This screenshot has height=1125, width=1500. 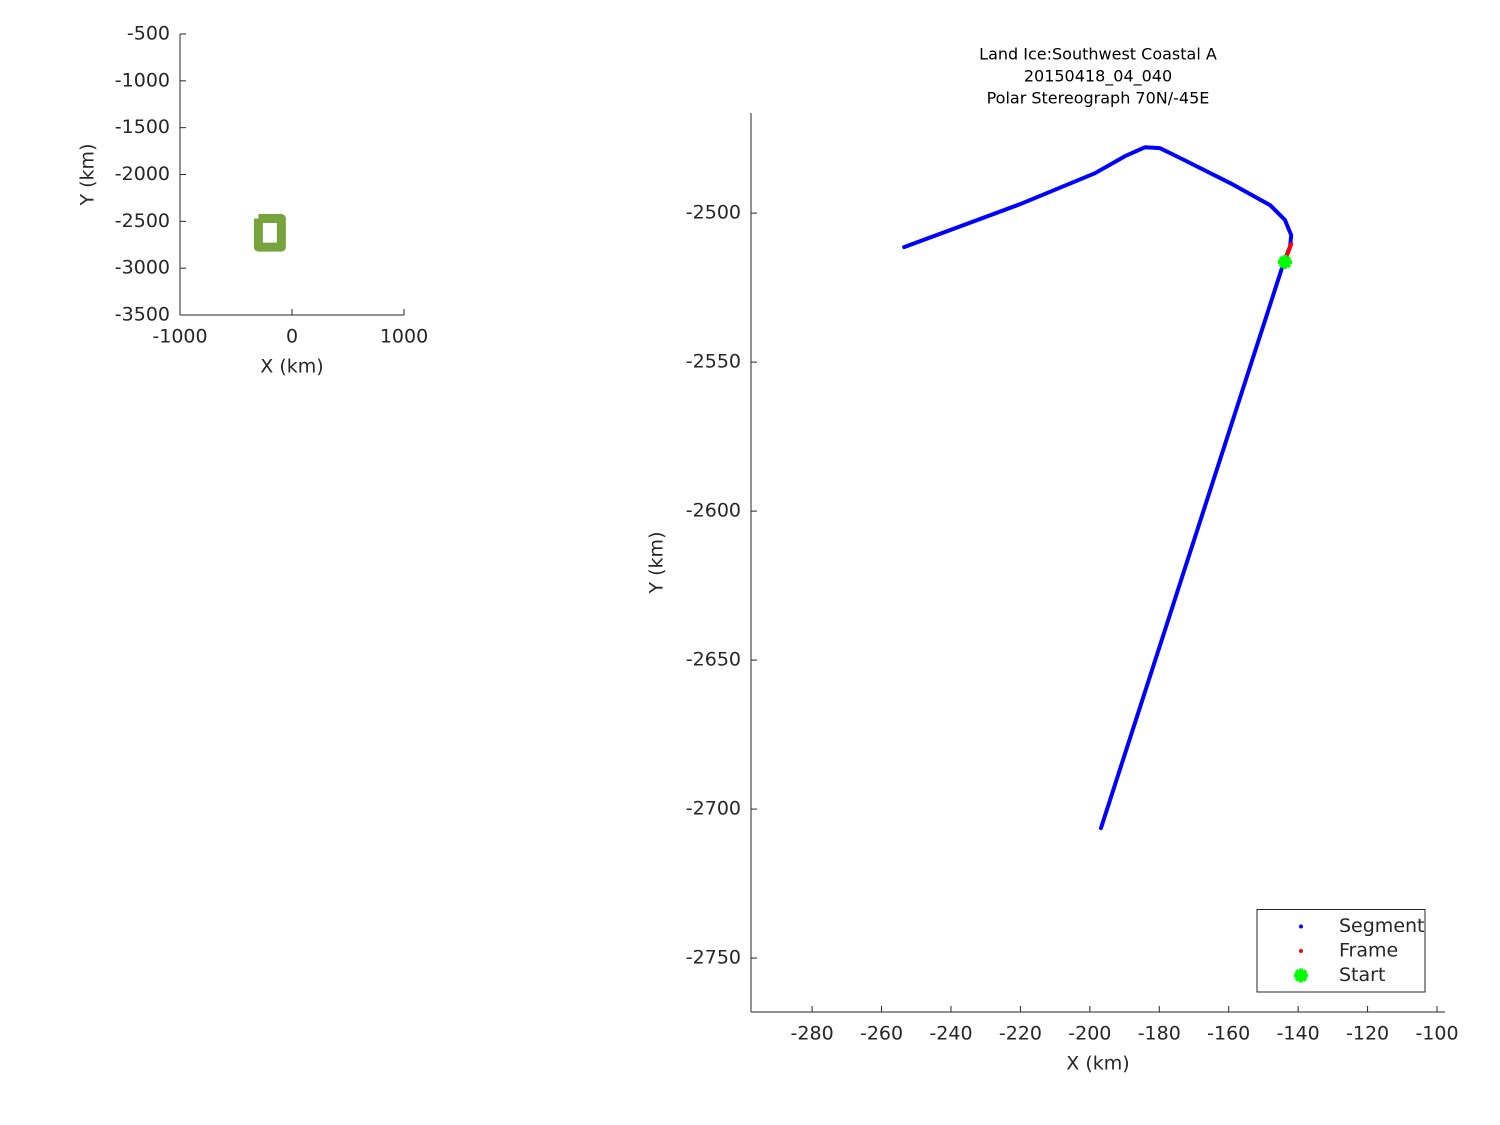 What do you see at coordinates (1159, 1034) in the screenshot?
I see `x-tick-label: -180` at bounding box center [1159, 1034].